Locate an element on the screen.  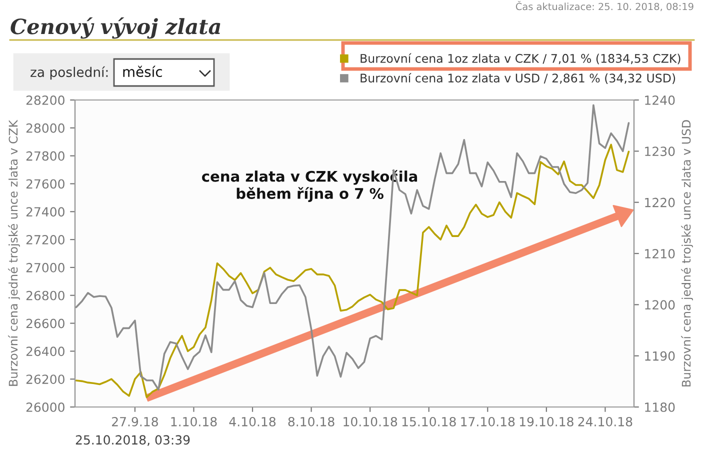
y2-tick-label: 1190 is located at coordinates (660, 356).